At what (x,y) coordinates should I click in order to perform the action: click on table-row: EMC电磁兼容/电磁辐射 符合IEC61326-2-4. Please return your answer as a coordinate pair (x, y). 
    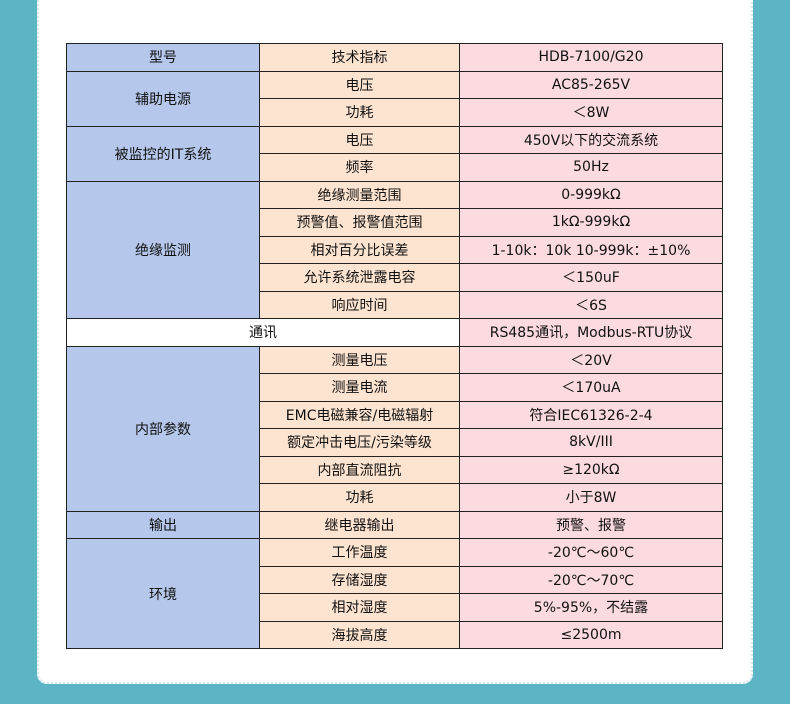
    Looking at the image, I should click on (395, 414).